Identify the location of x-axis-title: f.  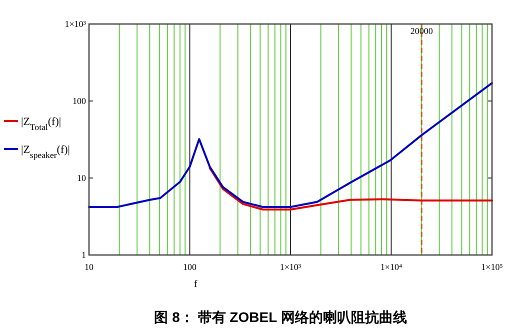
(196, 284).